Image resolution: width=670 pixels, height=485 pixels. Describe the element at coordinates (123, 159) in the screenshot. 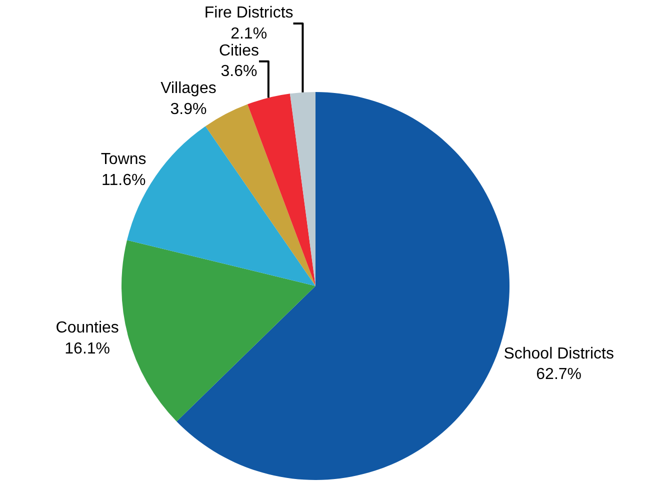

I see `slice-label: Towns` at that location.